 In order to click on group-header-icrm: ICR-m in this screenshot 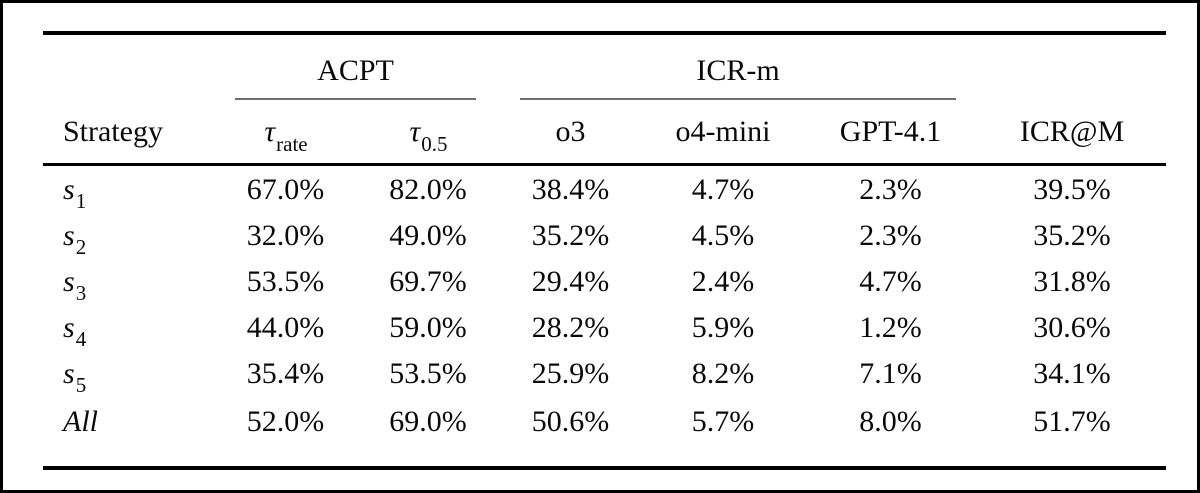, I will do `click(738, 66)`.